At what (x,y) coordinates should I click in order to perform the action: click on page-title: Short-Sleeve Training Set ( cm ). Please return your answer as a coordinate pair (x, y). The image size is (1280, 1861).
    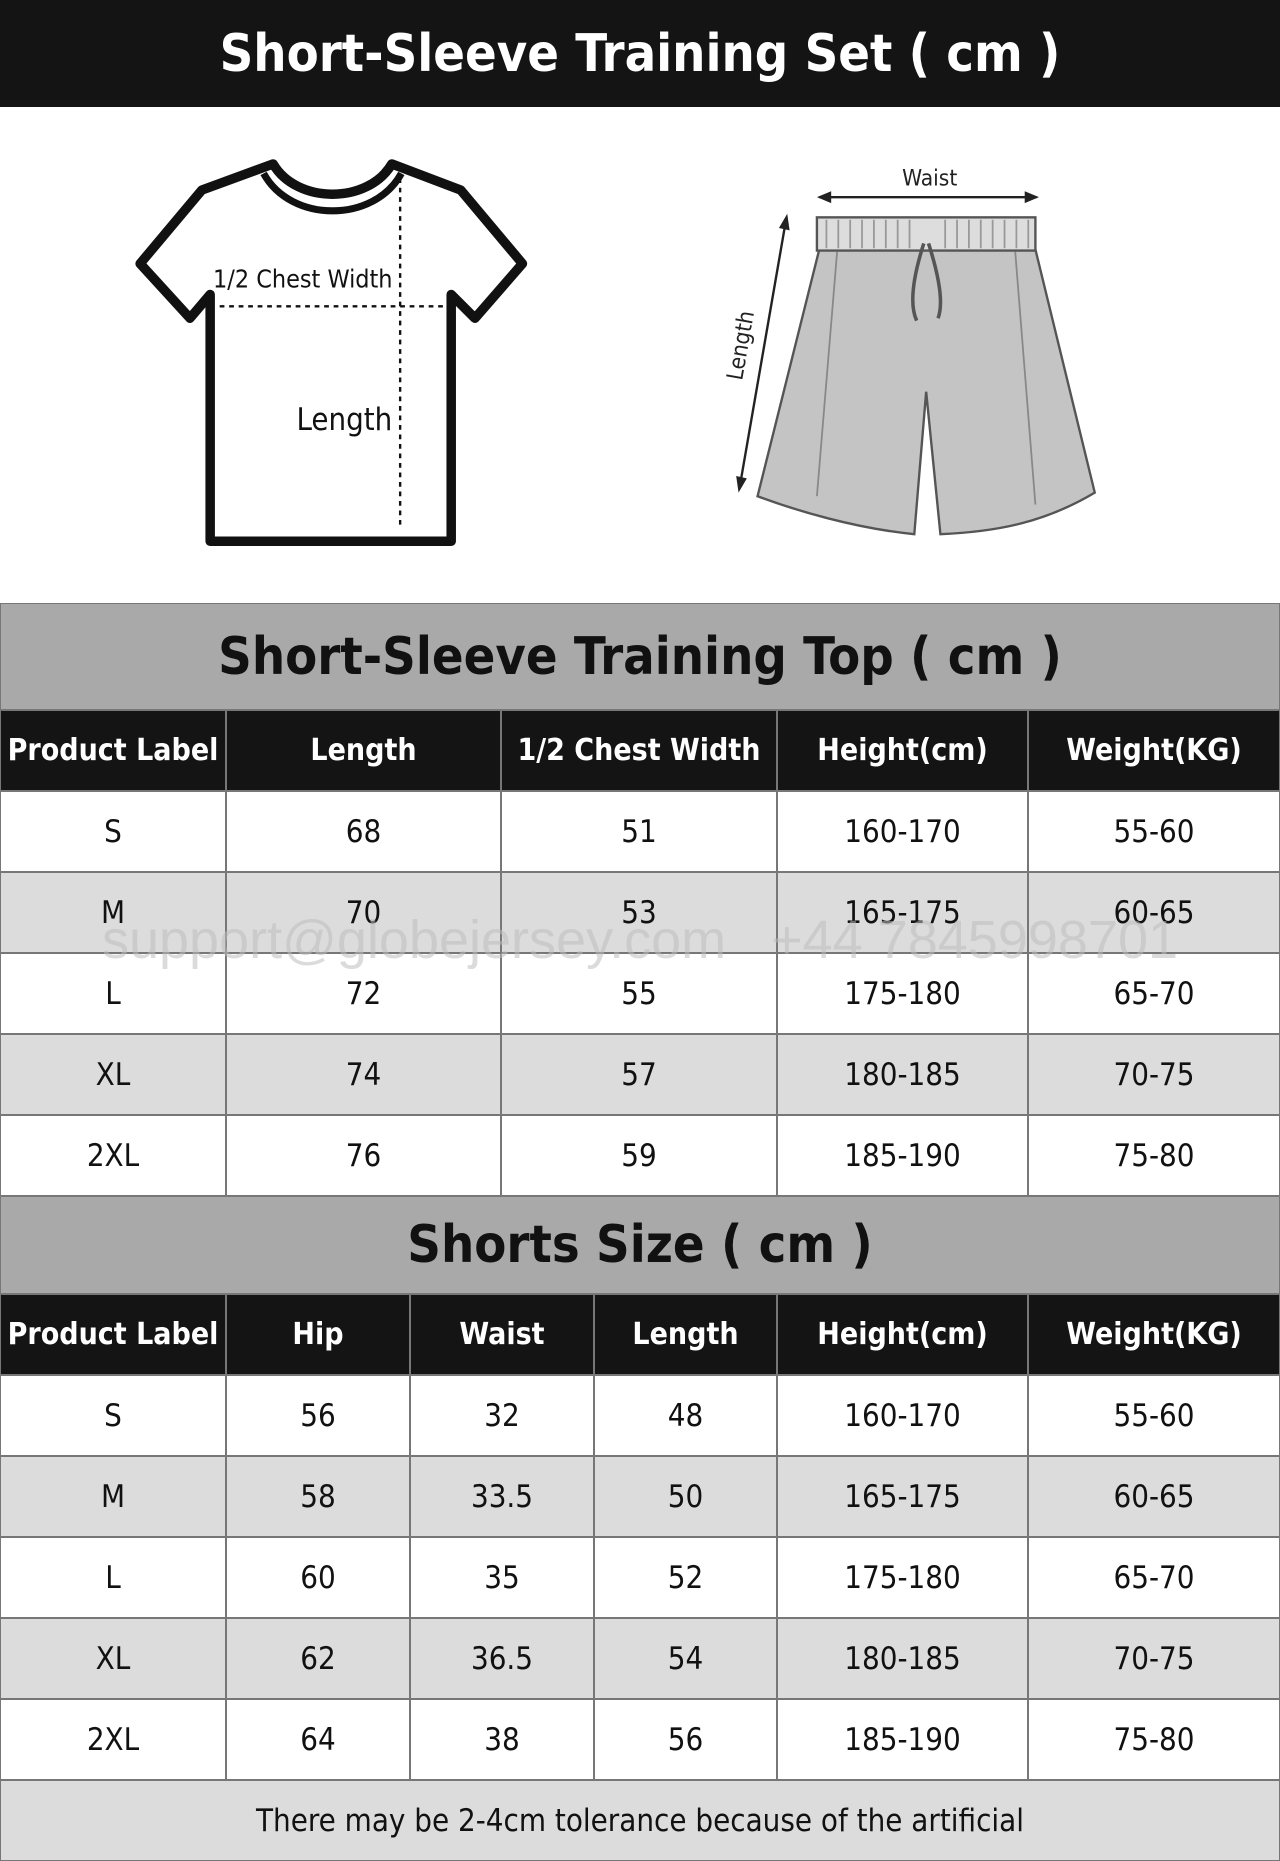
    Looking at the image, I should click on (640, 53).